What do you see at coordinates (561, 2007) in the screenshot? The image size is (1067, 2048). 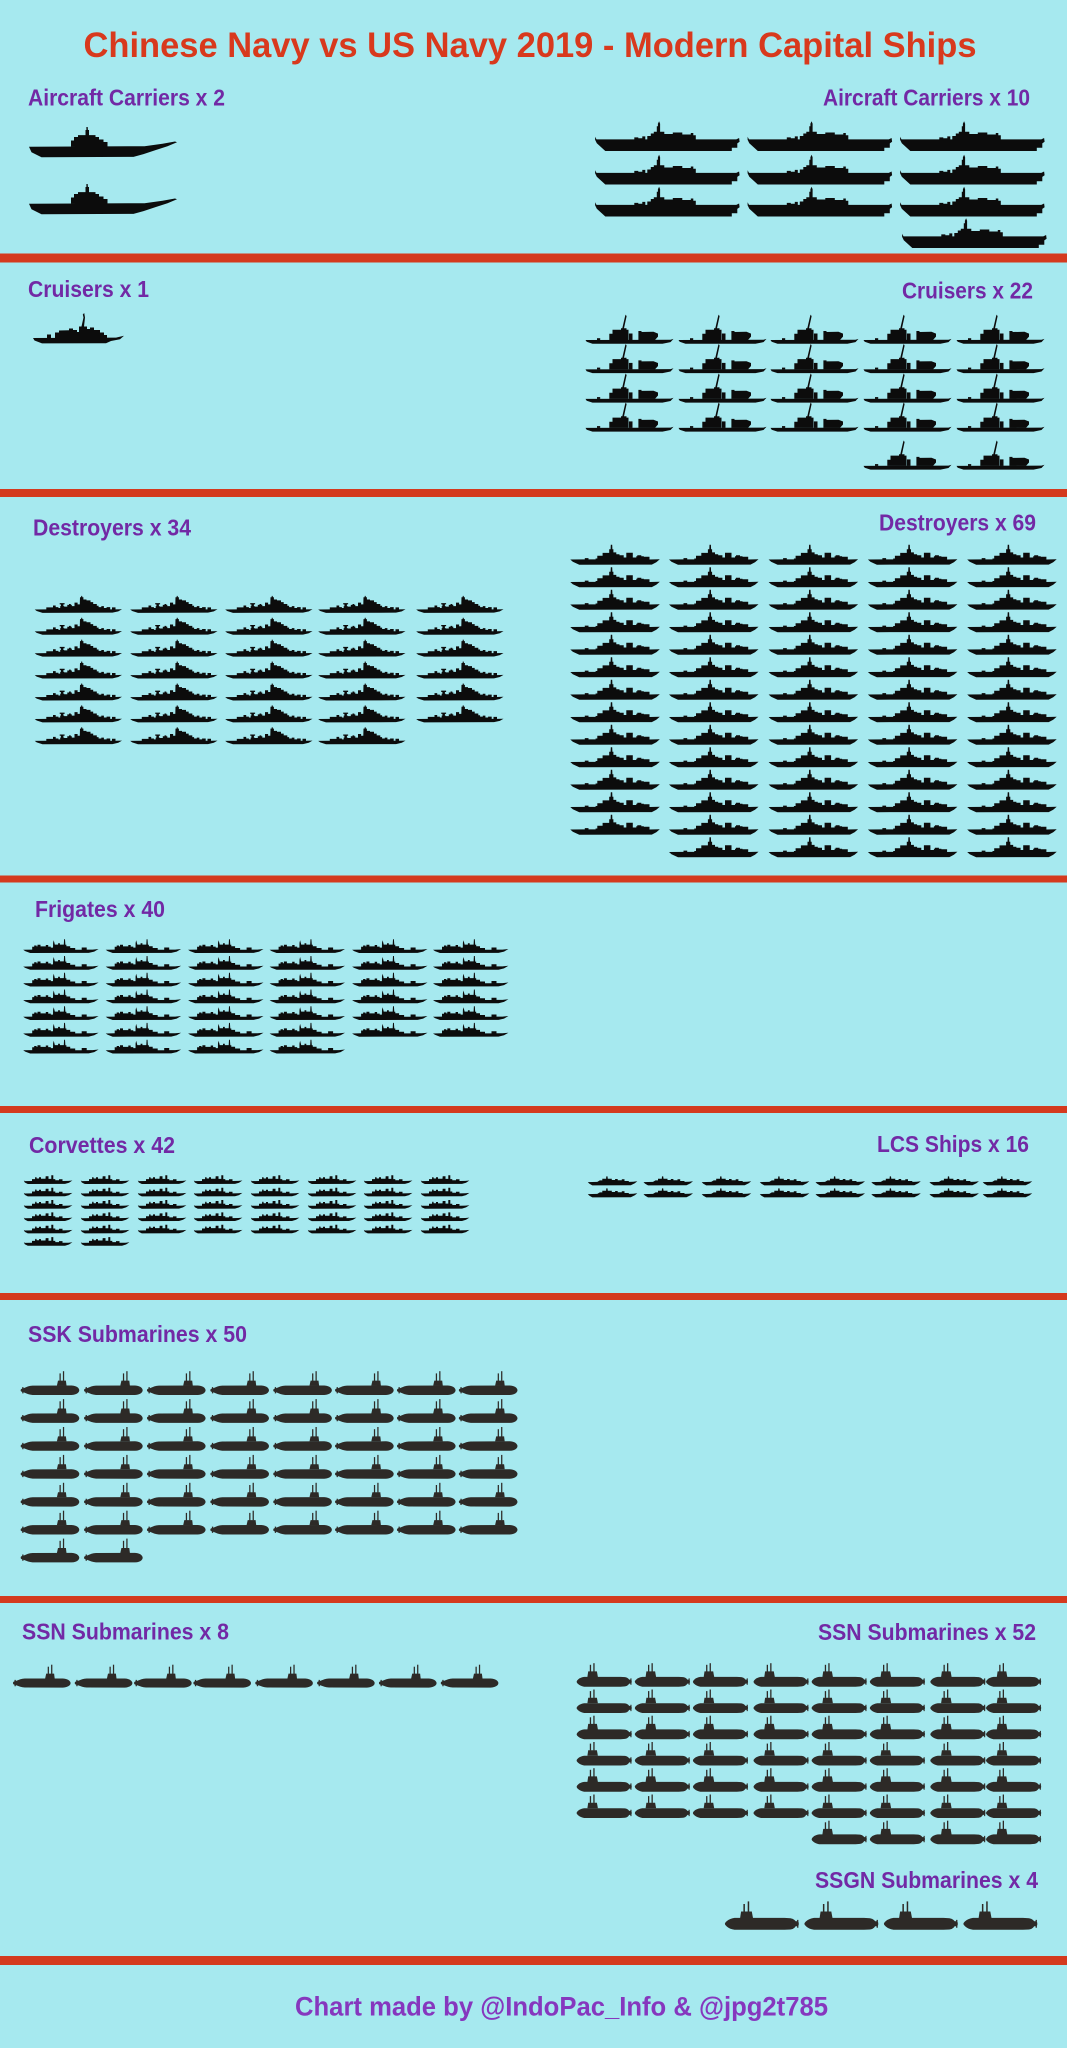 I see `svg-text:Chart made by @IndoPac_Info &: Chart made by @IndoPac_Info & @jpg2t785` at bounding box center [561, 2007].